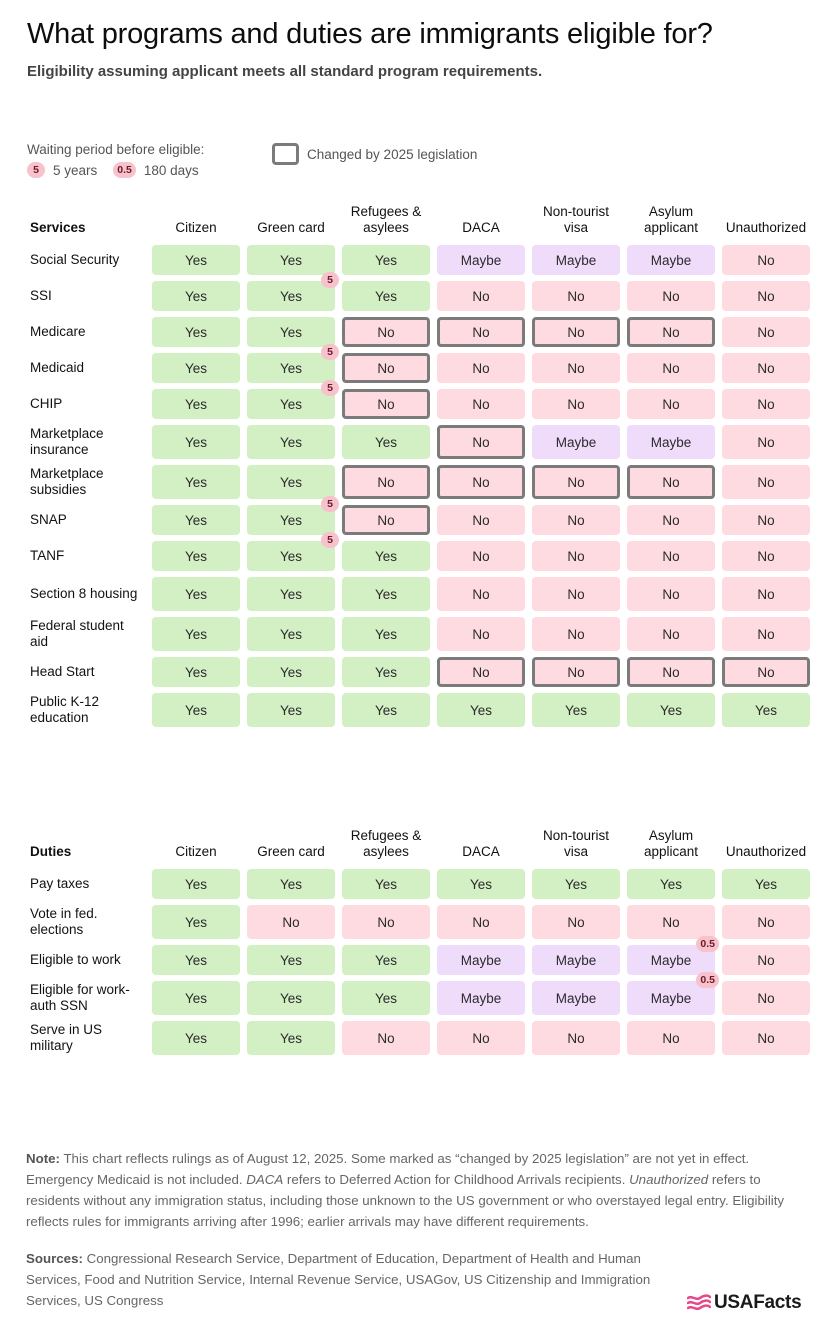  I want to click on column-header-citizen: Citizen, so click(196, 851).